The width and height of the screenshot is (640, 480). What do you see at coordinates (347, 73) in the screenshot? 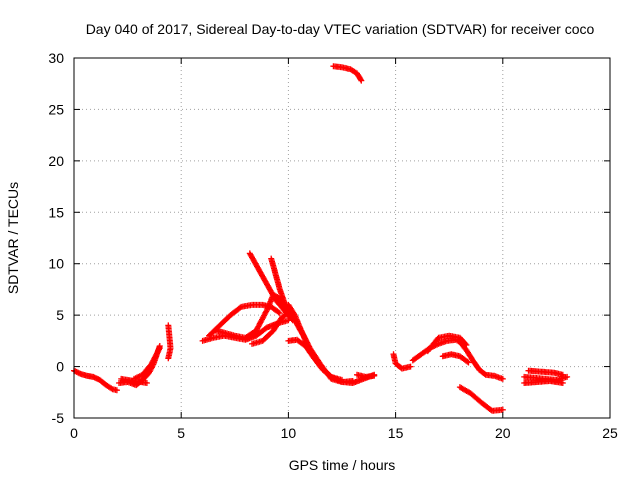
I see `data-series-track-o` at bounding box center [347, 73].